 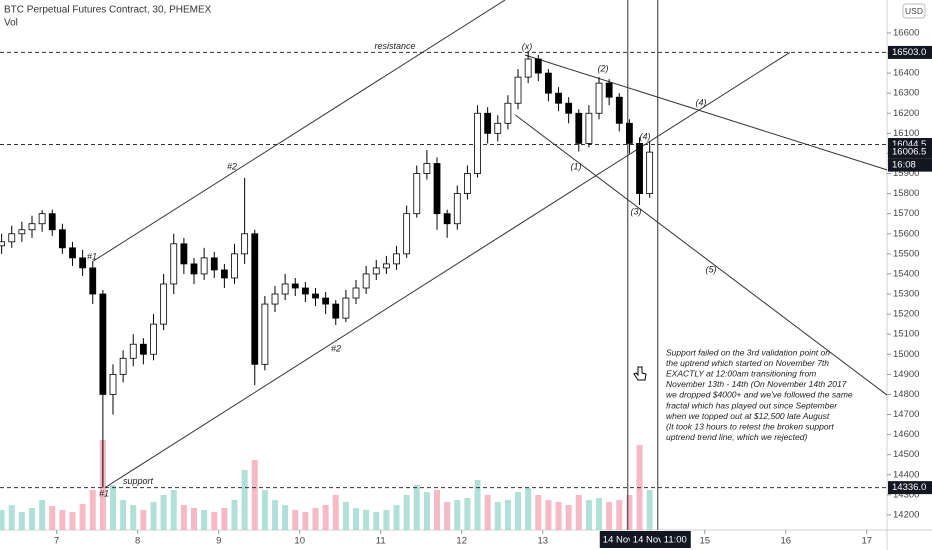 I want to click on y-tick-label: 14600, so click(x=906, y=434).